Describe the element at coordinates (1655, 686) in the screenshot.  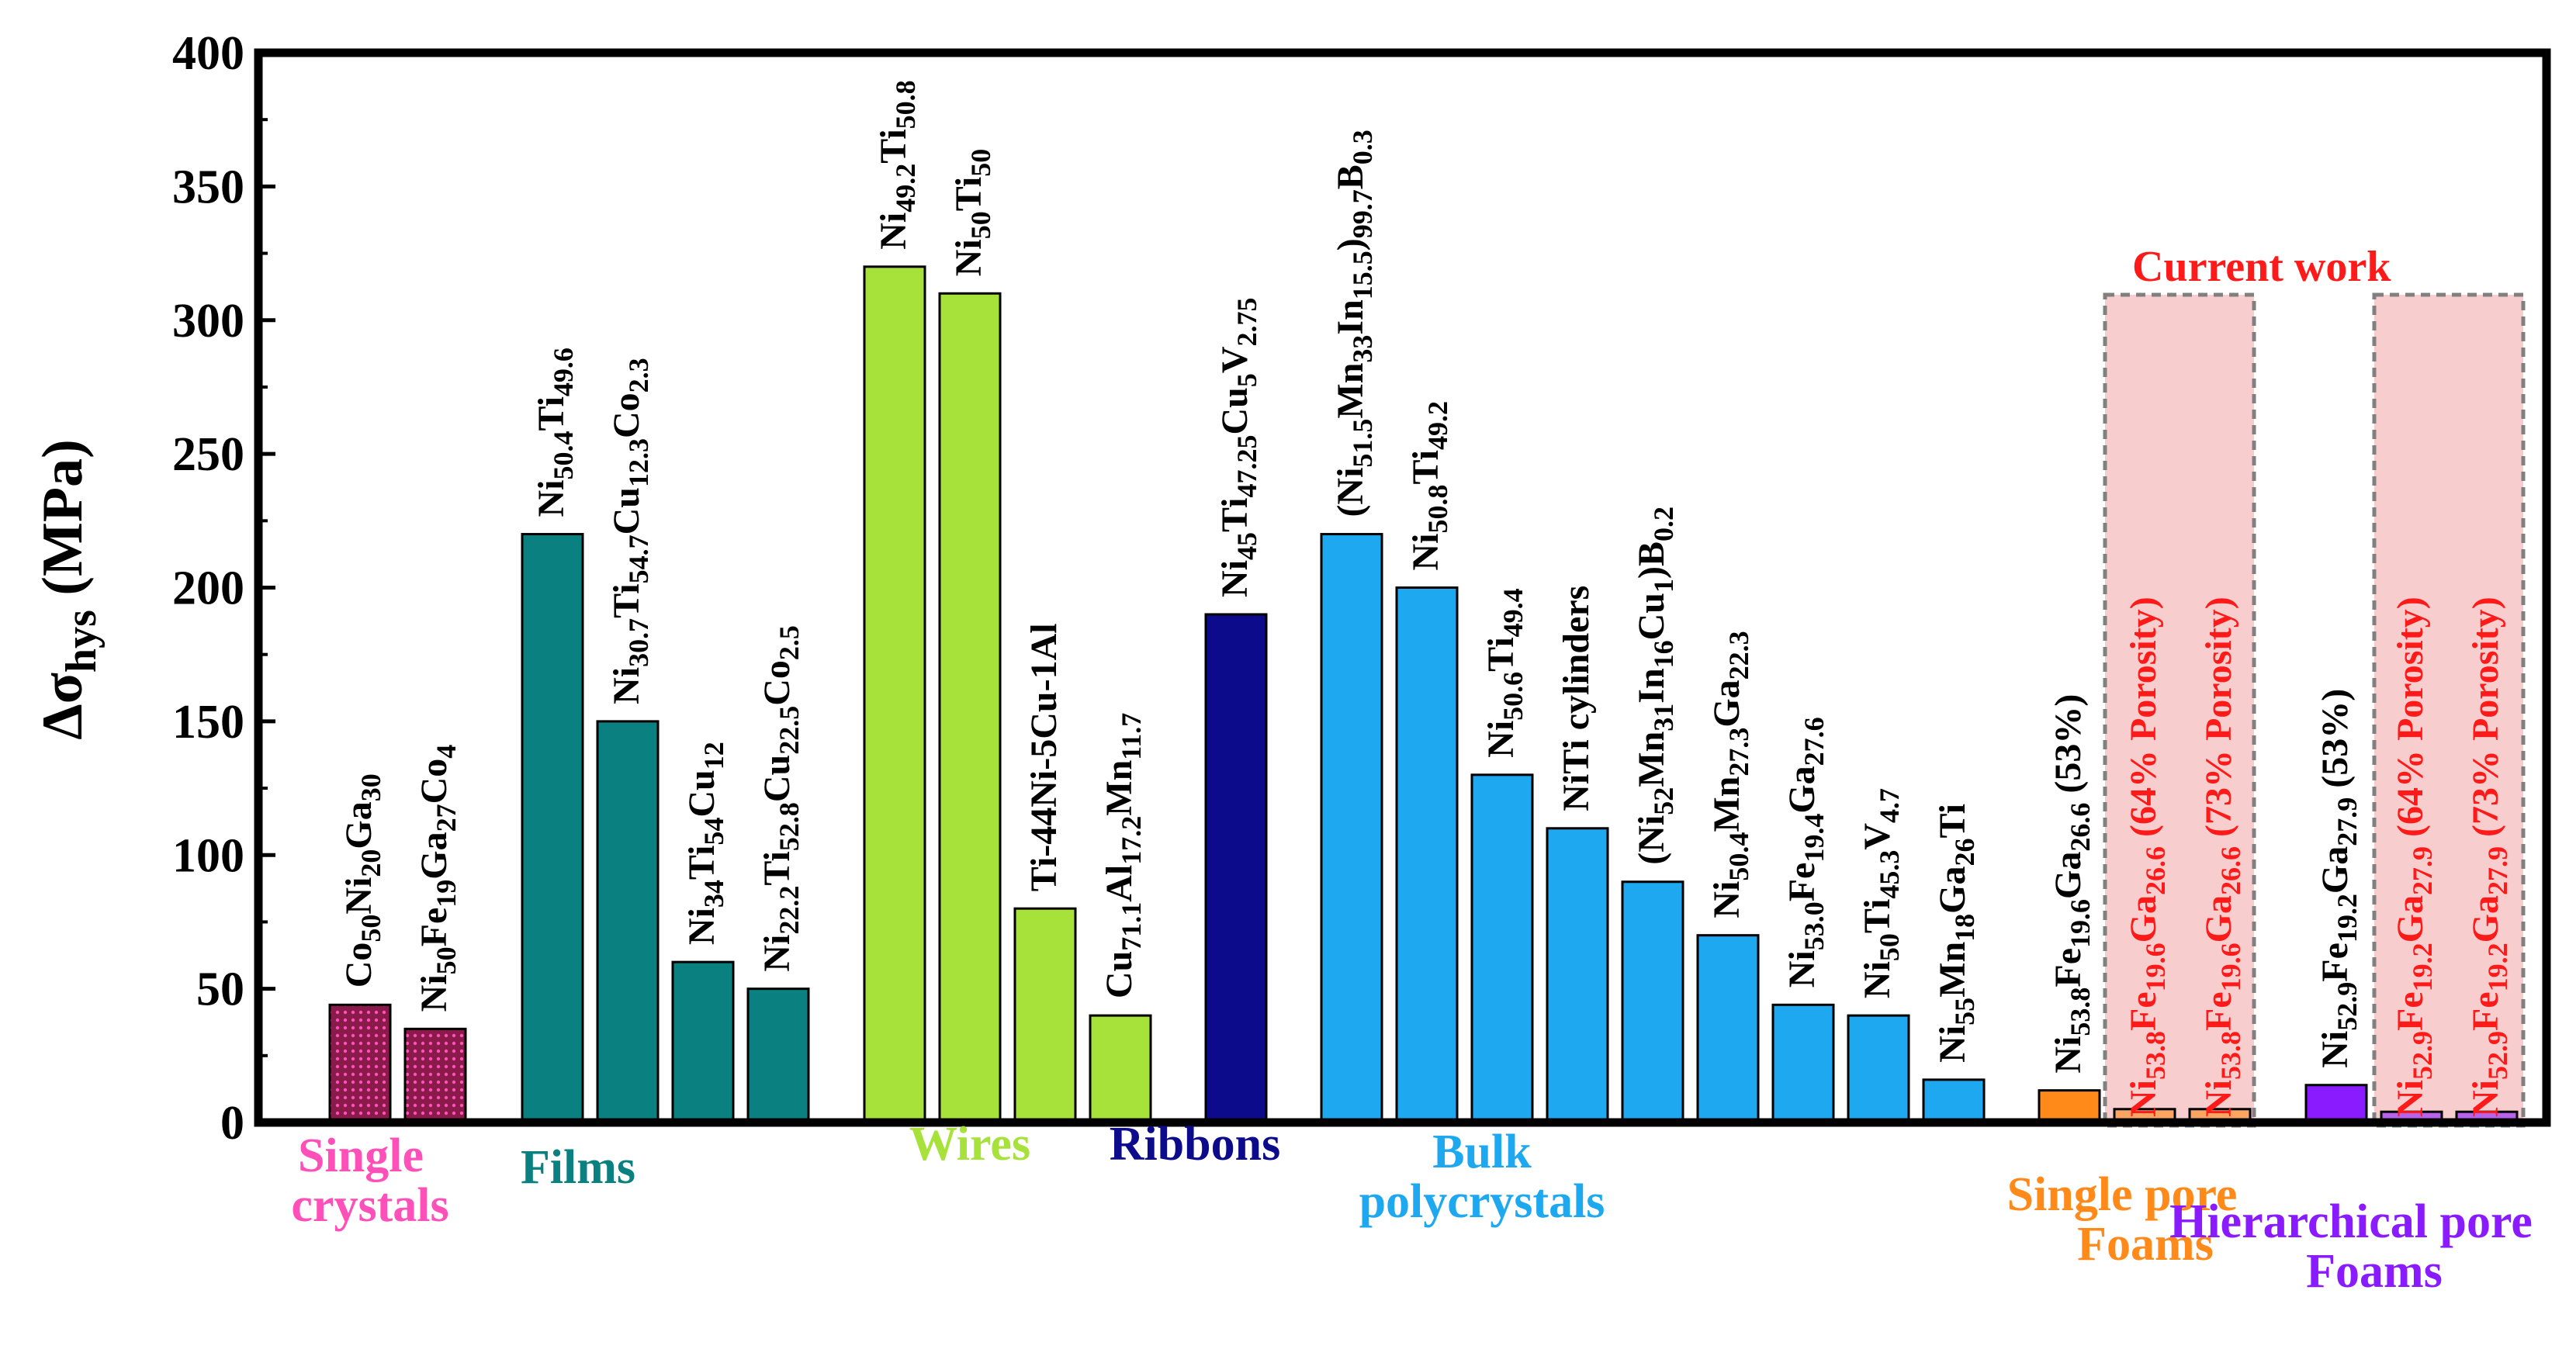
I see `bar-label: (Ni52Mn31In16Cu1)B0.2` at that location.